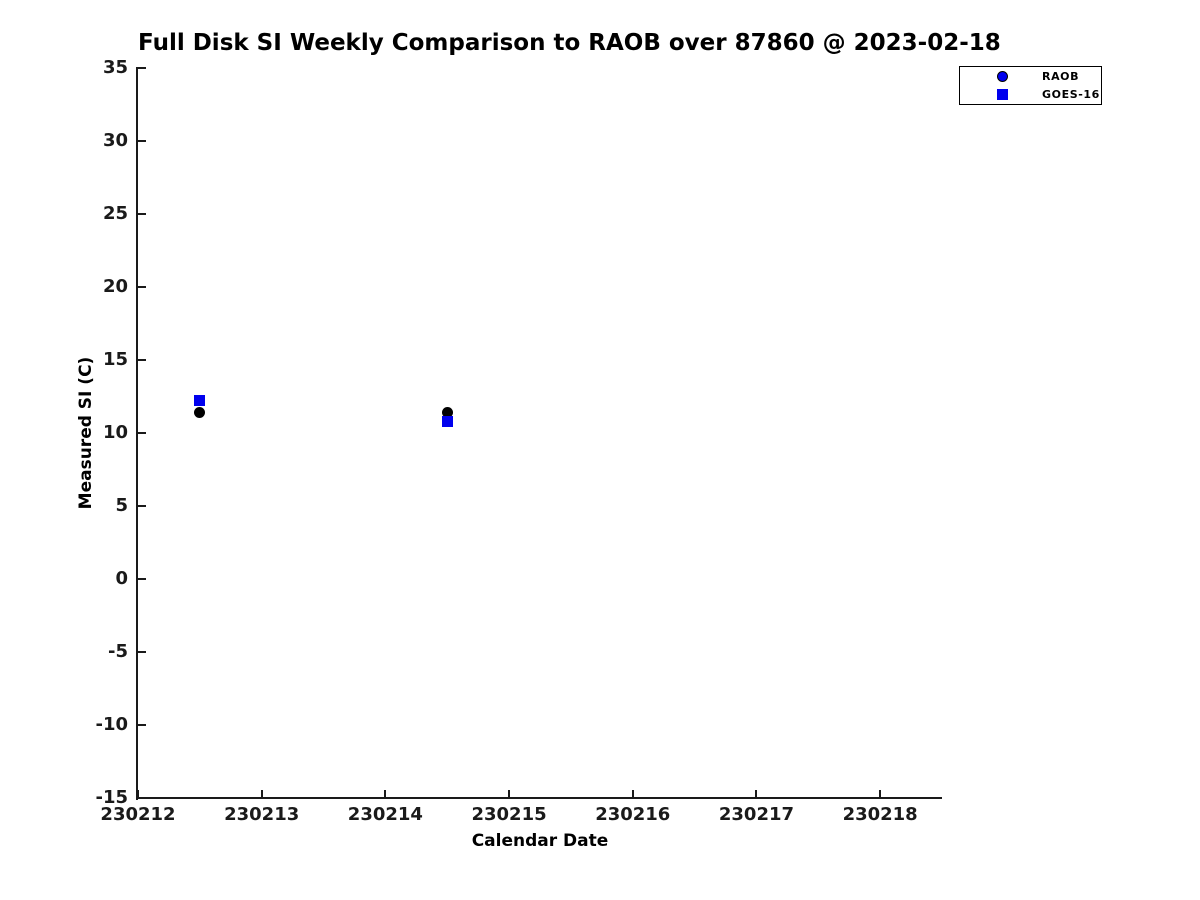 Image resolution: width=1200 pixels, height=900 pixels. I want to click on x-axis-label: Calendar Date, so click(540, 841).